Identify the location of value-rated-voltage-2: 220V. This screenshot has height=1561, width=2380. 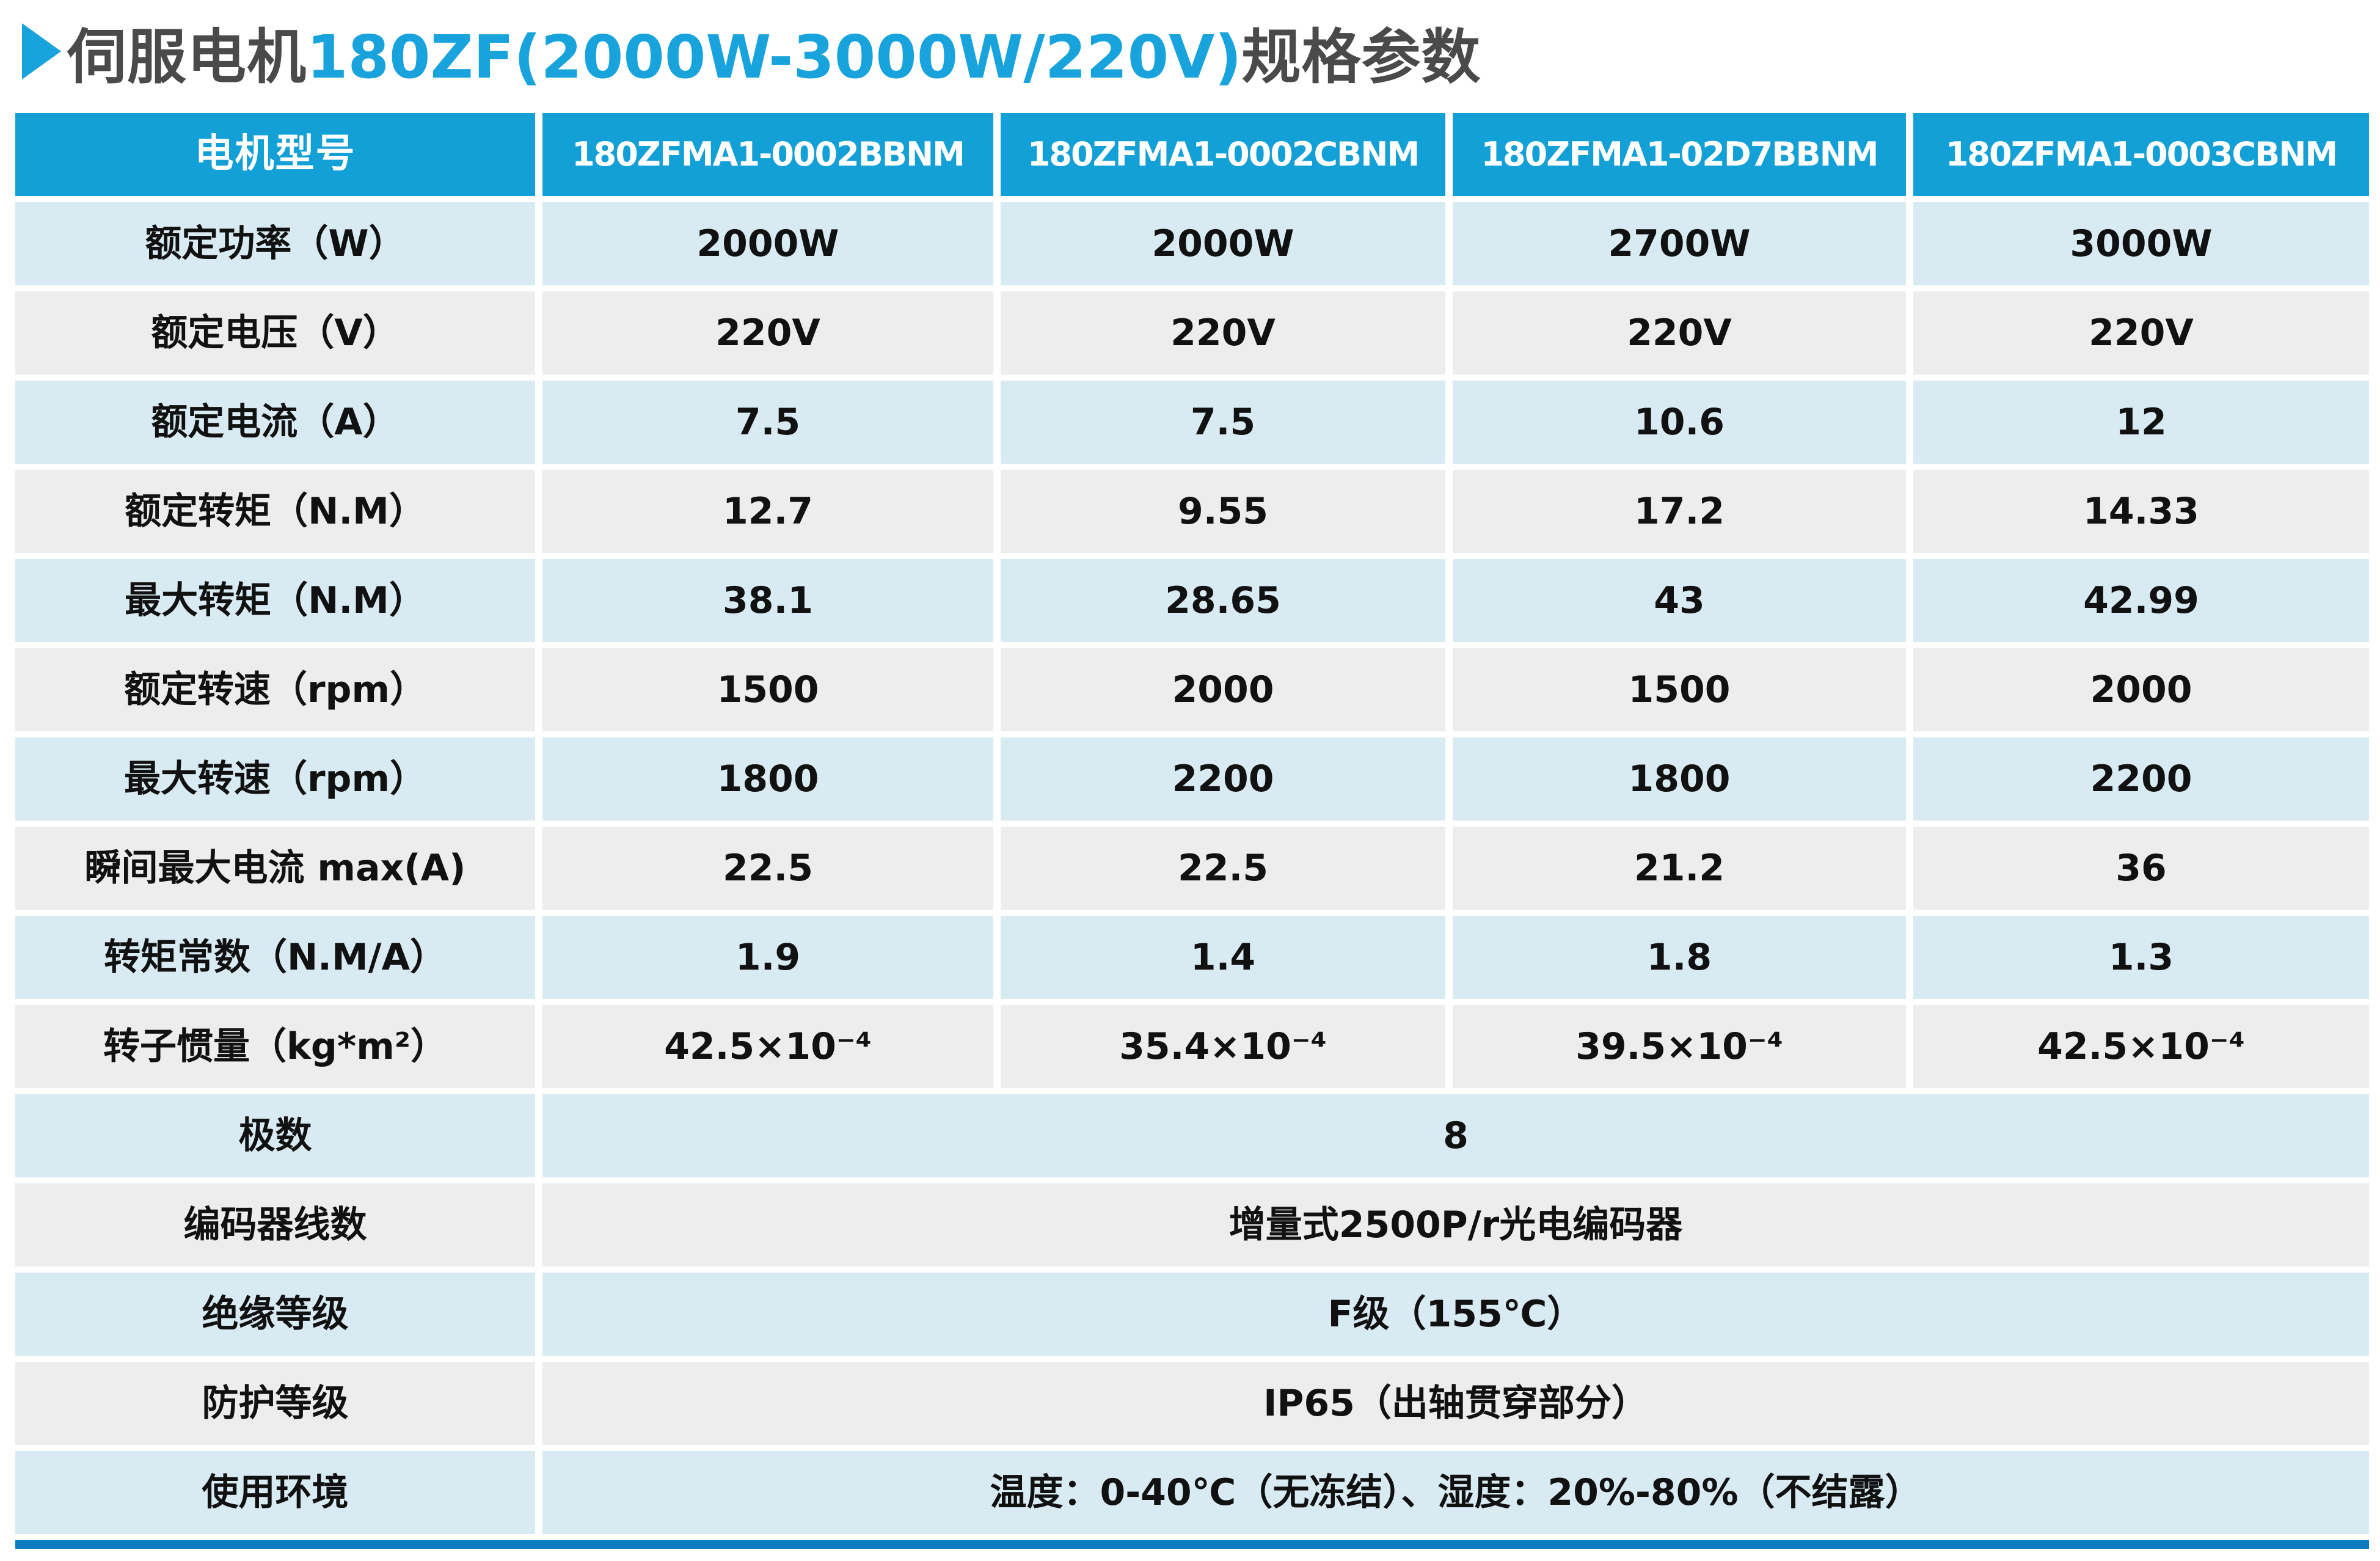
(1223, 333).